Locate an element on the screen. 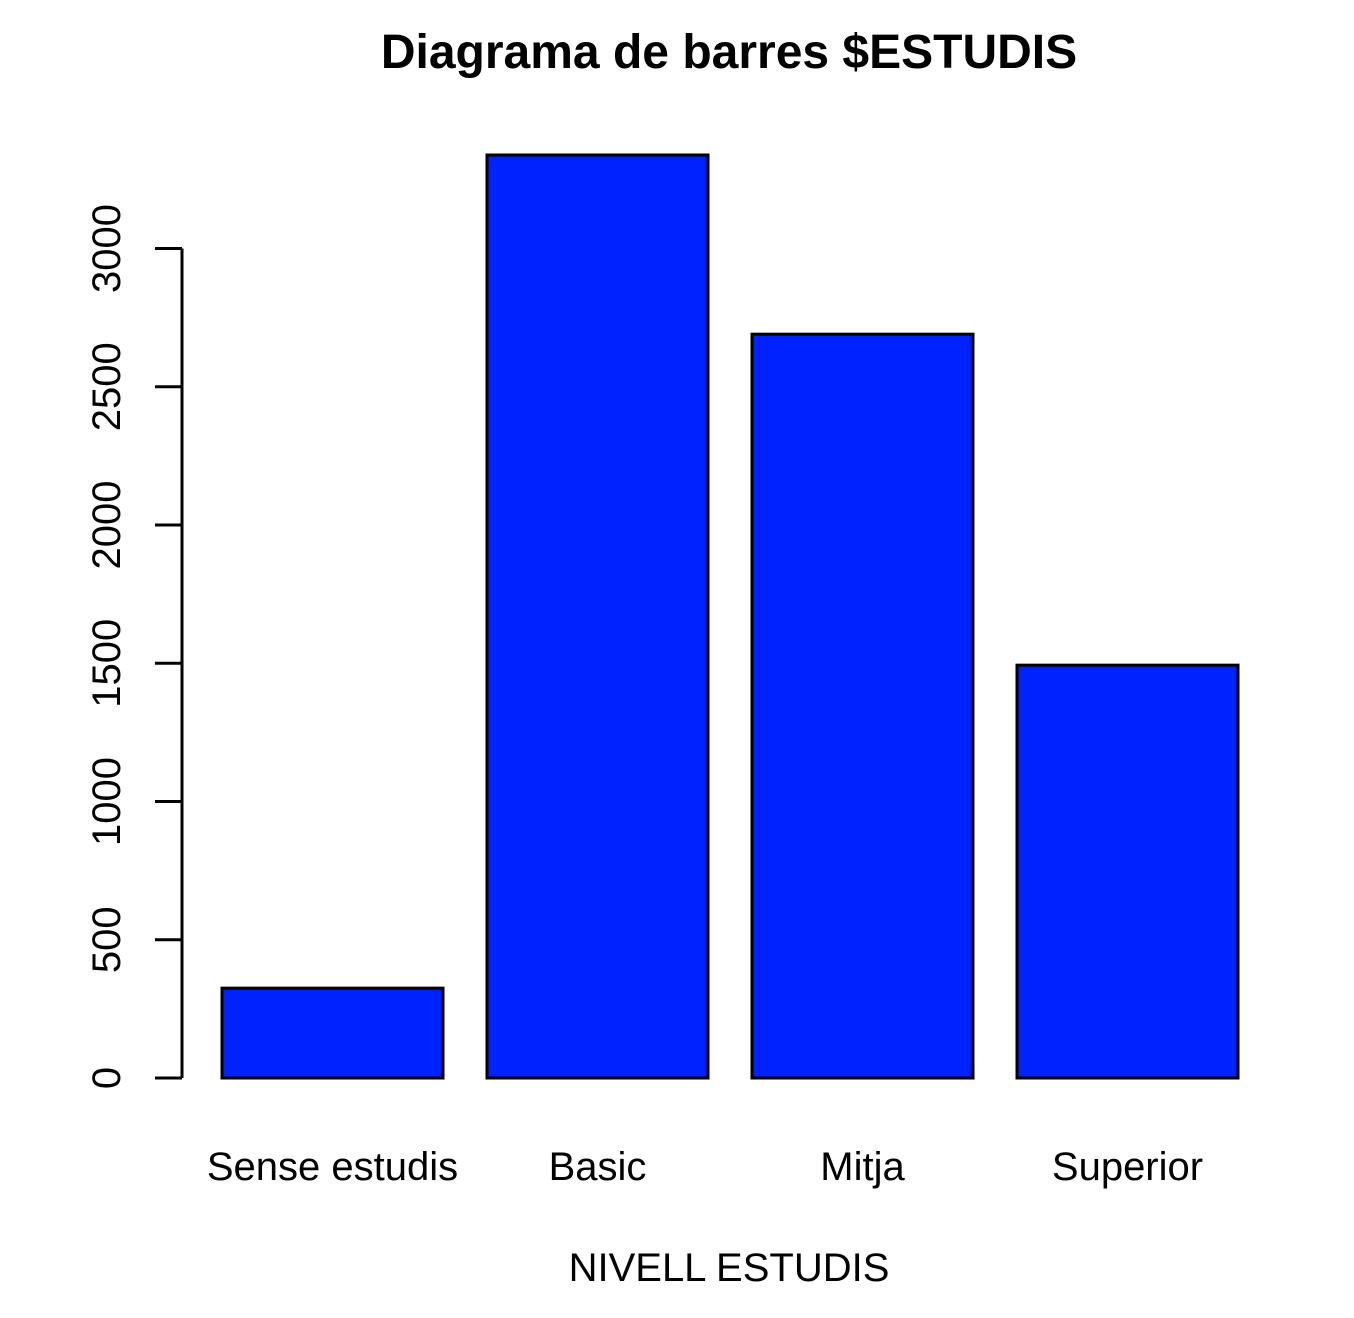 This screenshot has width=1354, height=1318. x-category-label: Superior is located at coordinates (1127, 1167).